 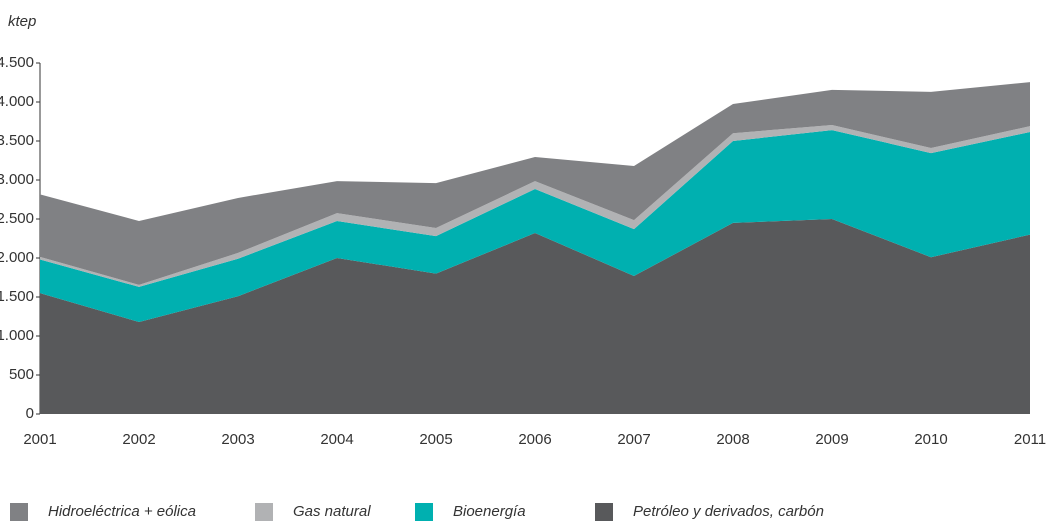 I want to click on x-tick-label: 2002, so click(x=138, y=439).